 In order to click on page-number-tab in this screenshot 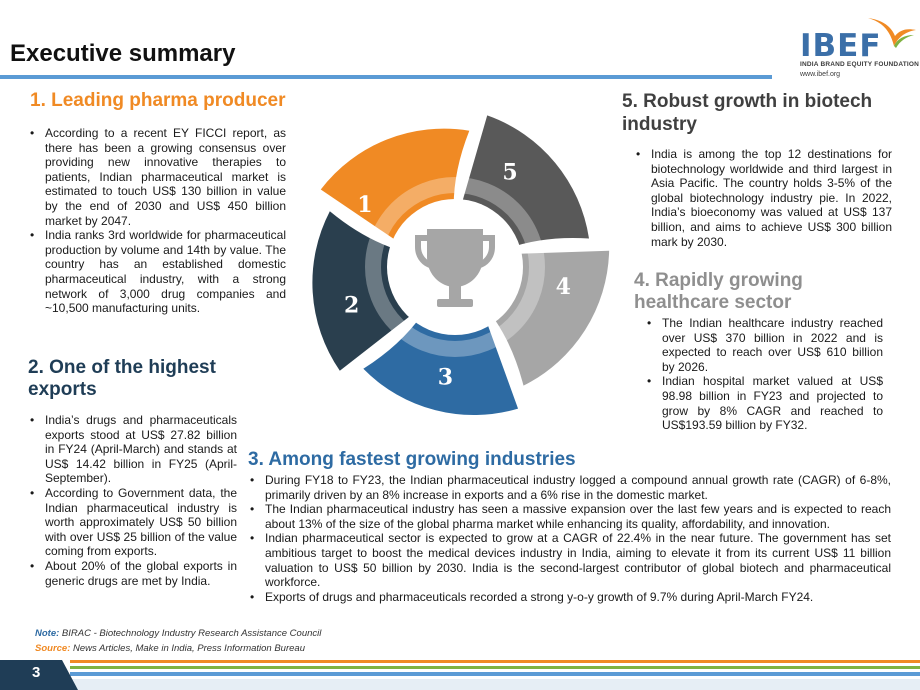, I will do `click(39, 675)`.